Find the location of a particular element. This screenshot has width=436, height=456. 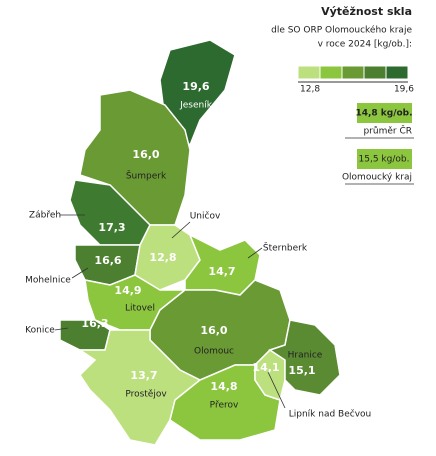

subtitle: v roce 2024 [kg/ob.]: is located at coordinates (365, 45).